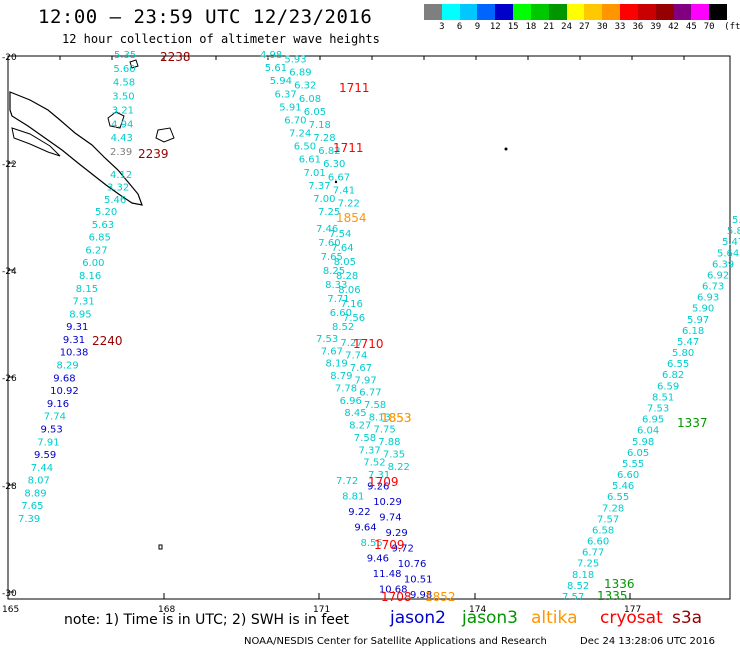  I want to click on swh-value-label: 6.05, so click(315, 112).